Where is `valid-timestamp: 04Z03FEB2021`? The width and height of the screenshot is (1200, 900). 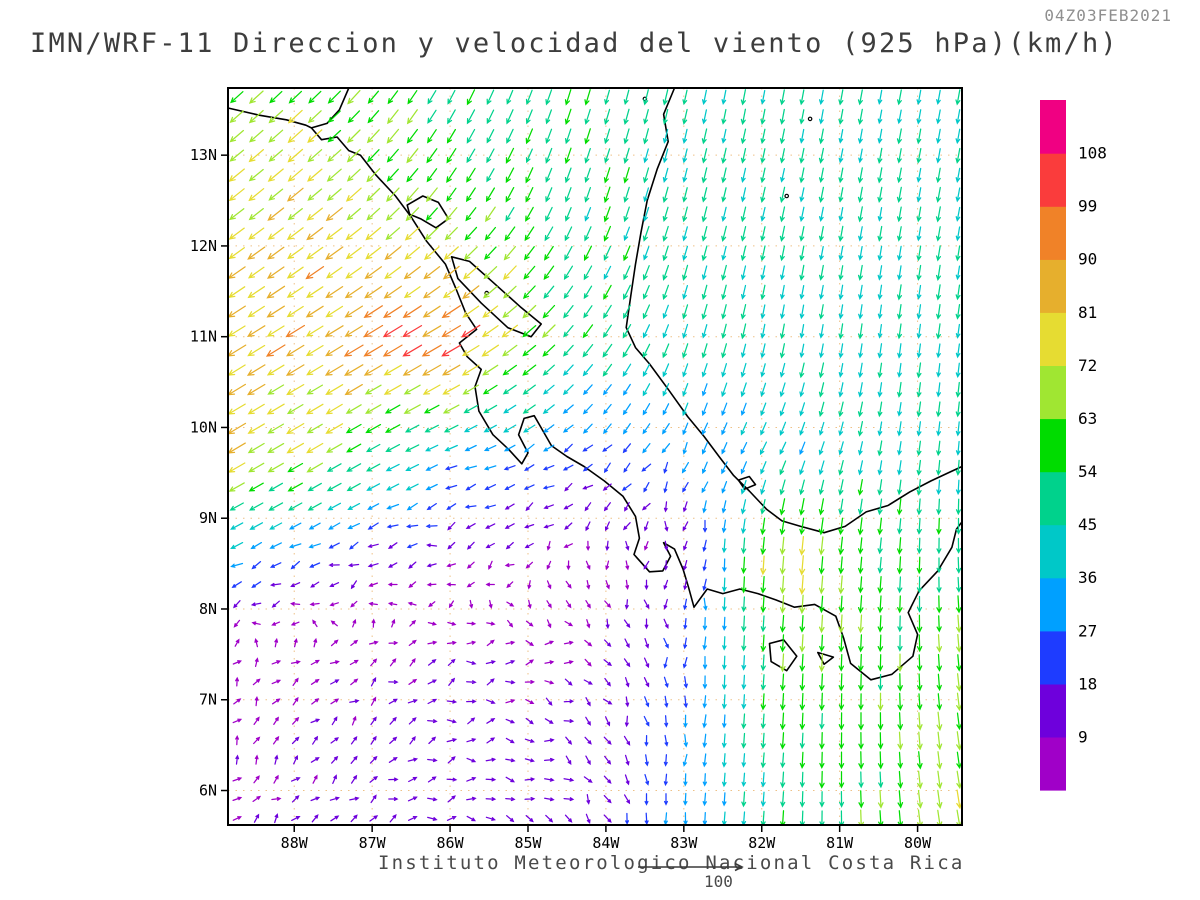 valid-timestamp: 04Z03FEB2021 is located at coordinates (1108, 15).